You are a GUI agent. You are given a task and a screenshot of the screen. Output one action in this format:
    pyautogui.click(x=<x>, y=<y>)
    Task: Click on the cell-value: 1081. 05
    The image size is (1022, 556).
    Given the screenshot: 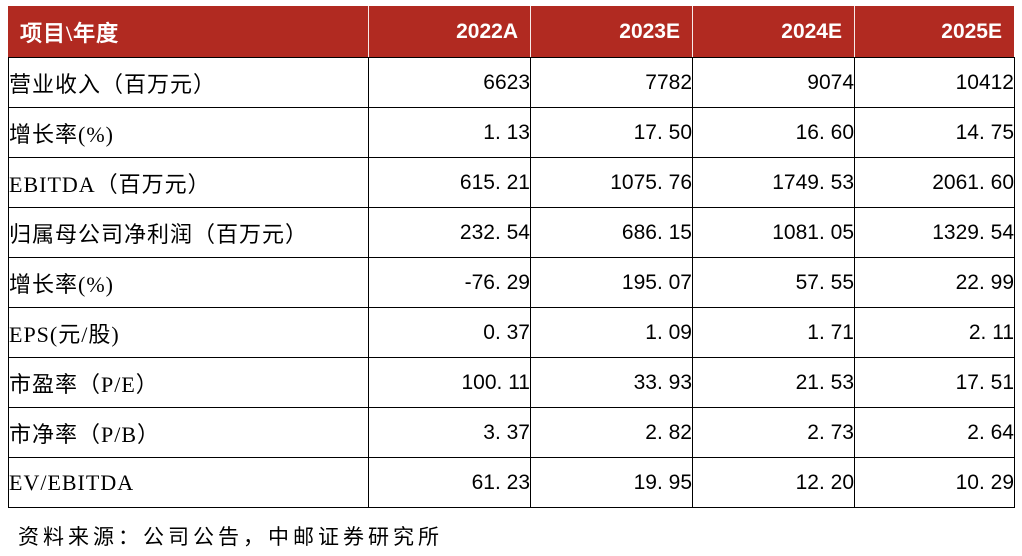 What is the action you would take?
    pyautogui.click(x=773, y=232)
    